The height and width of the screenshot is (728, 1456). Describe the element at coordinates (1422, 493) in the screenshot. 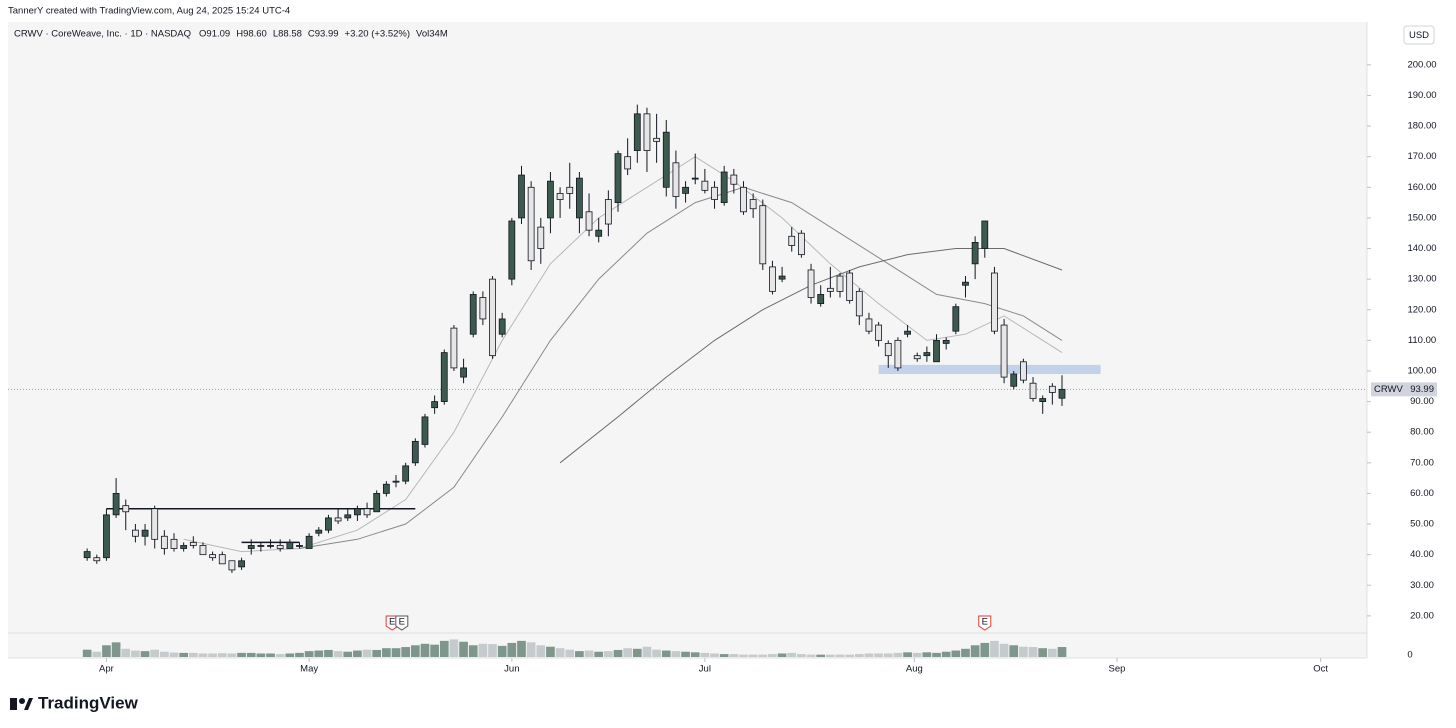

I see `y-tick-label: 60.00` at that location.